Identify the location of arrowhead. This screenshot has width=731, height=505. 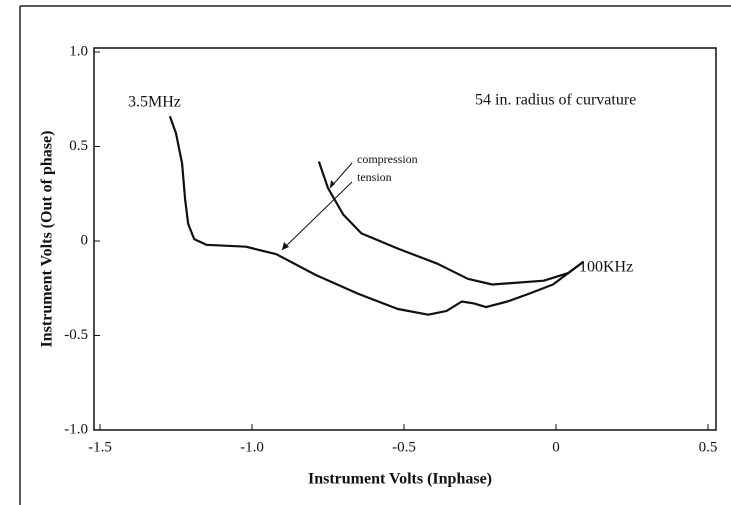
(308, 215).